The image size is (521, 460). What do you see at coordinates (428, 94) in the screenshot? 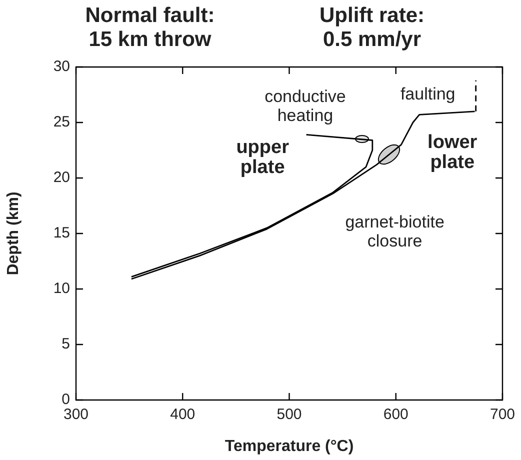
I see `annotation: faulting` at bounding box center [428, 94].